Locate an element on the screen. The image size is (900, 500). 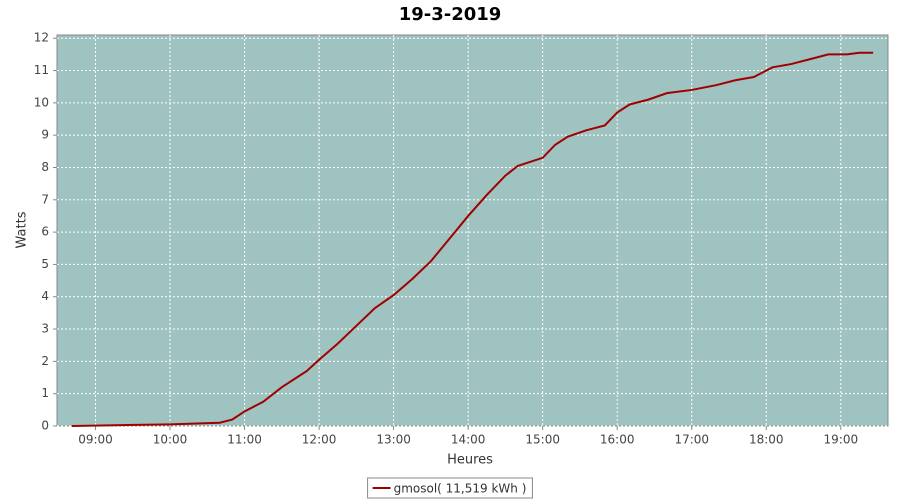
x-tick-label: 10:00 is located at coordinates (170, 440).